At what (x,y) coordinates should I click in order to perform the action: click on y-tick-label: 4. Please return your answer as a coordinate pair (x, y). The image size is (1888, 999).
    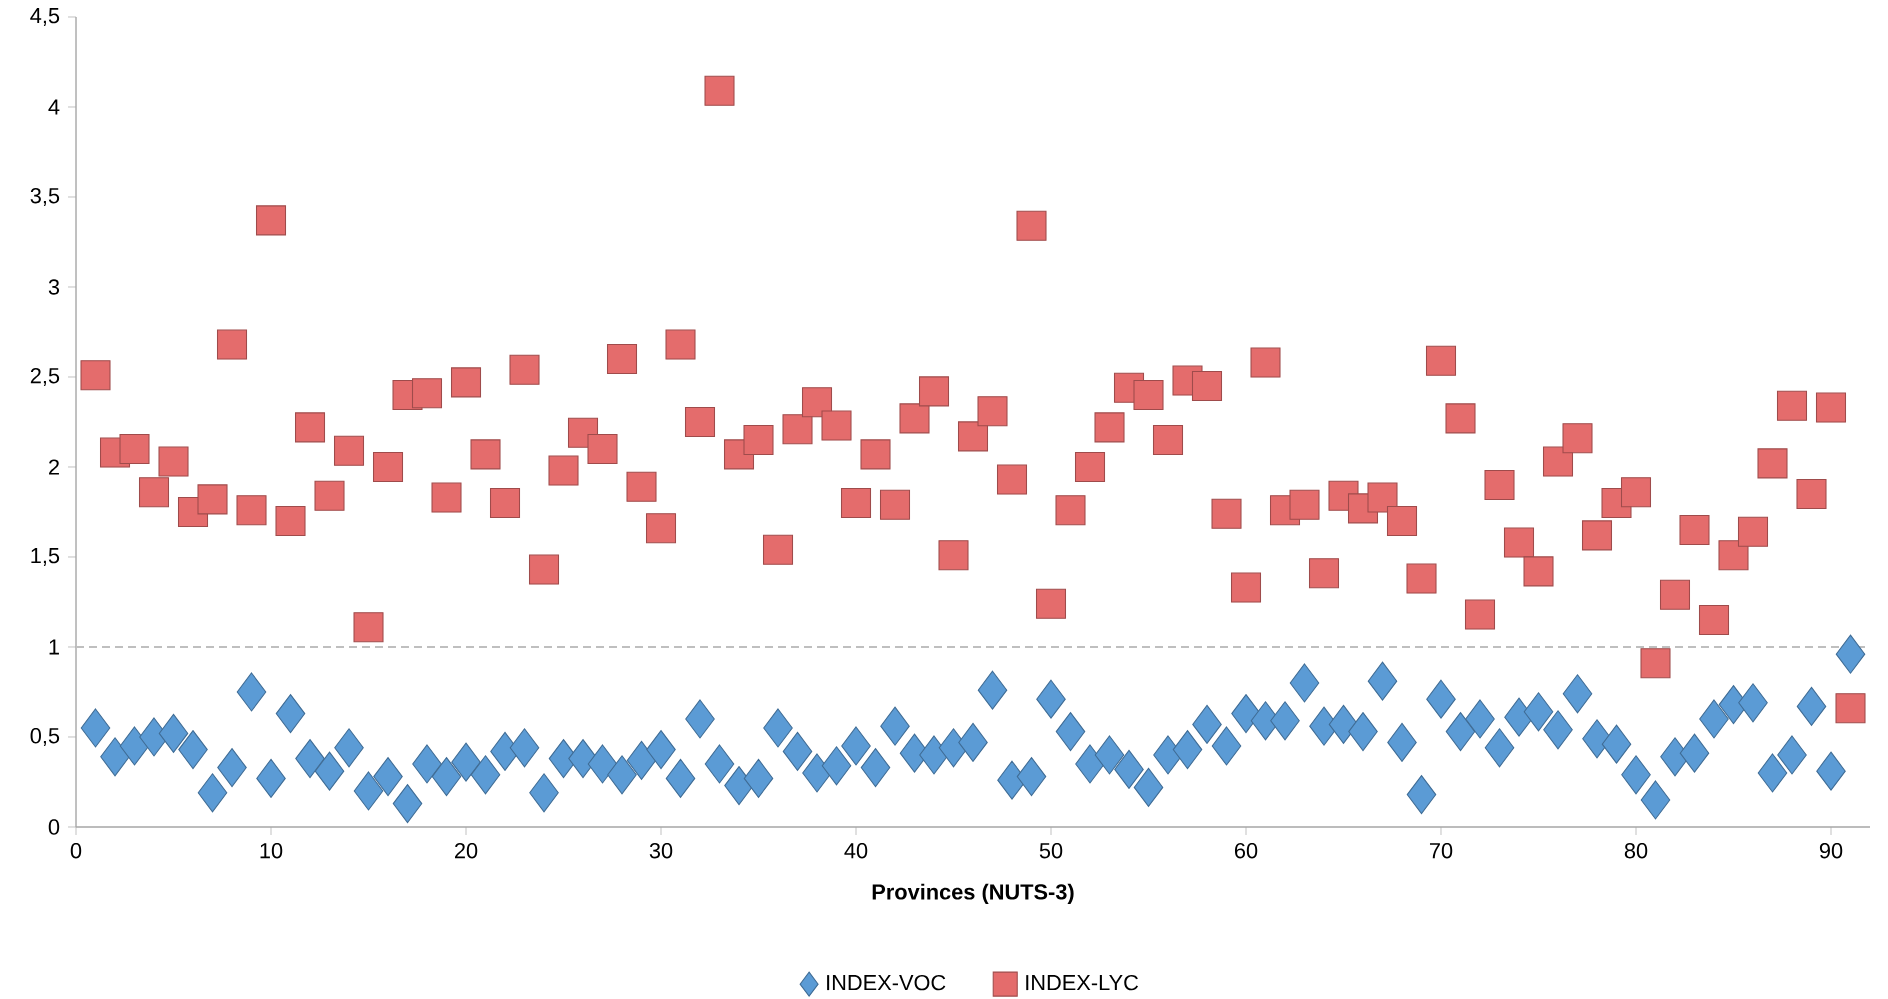
    Looking at the image, I should click on (54, 107).